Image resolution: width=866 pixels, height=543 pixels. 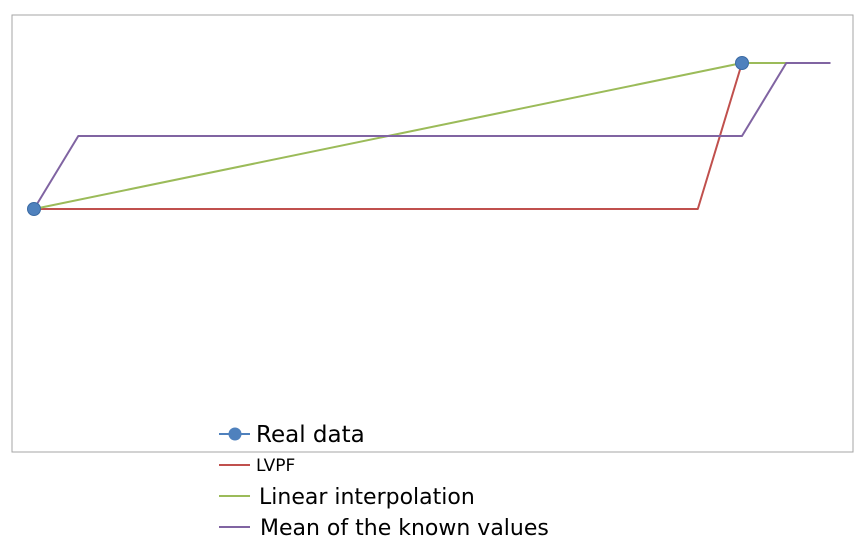 I want to click on legend-label-mean-of-the-known-values: Mean of the known values, so click(x=404, y=528).